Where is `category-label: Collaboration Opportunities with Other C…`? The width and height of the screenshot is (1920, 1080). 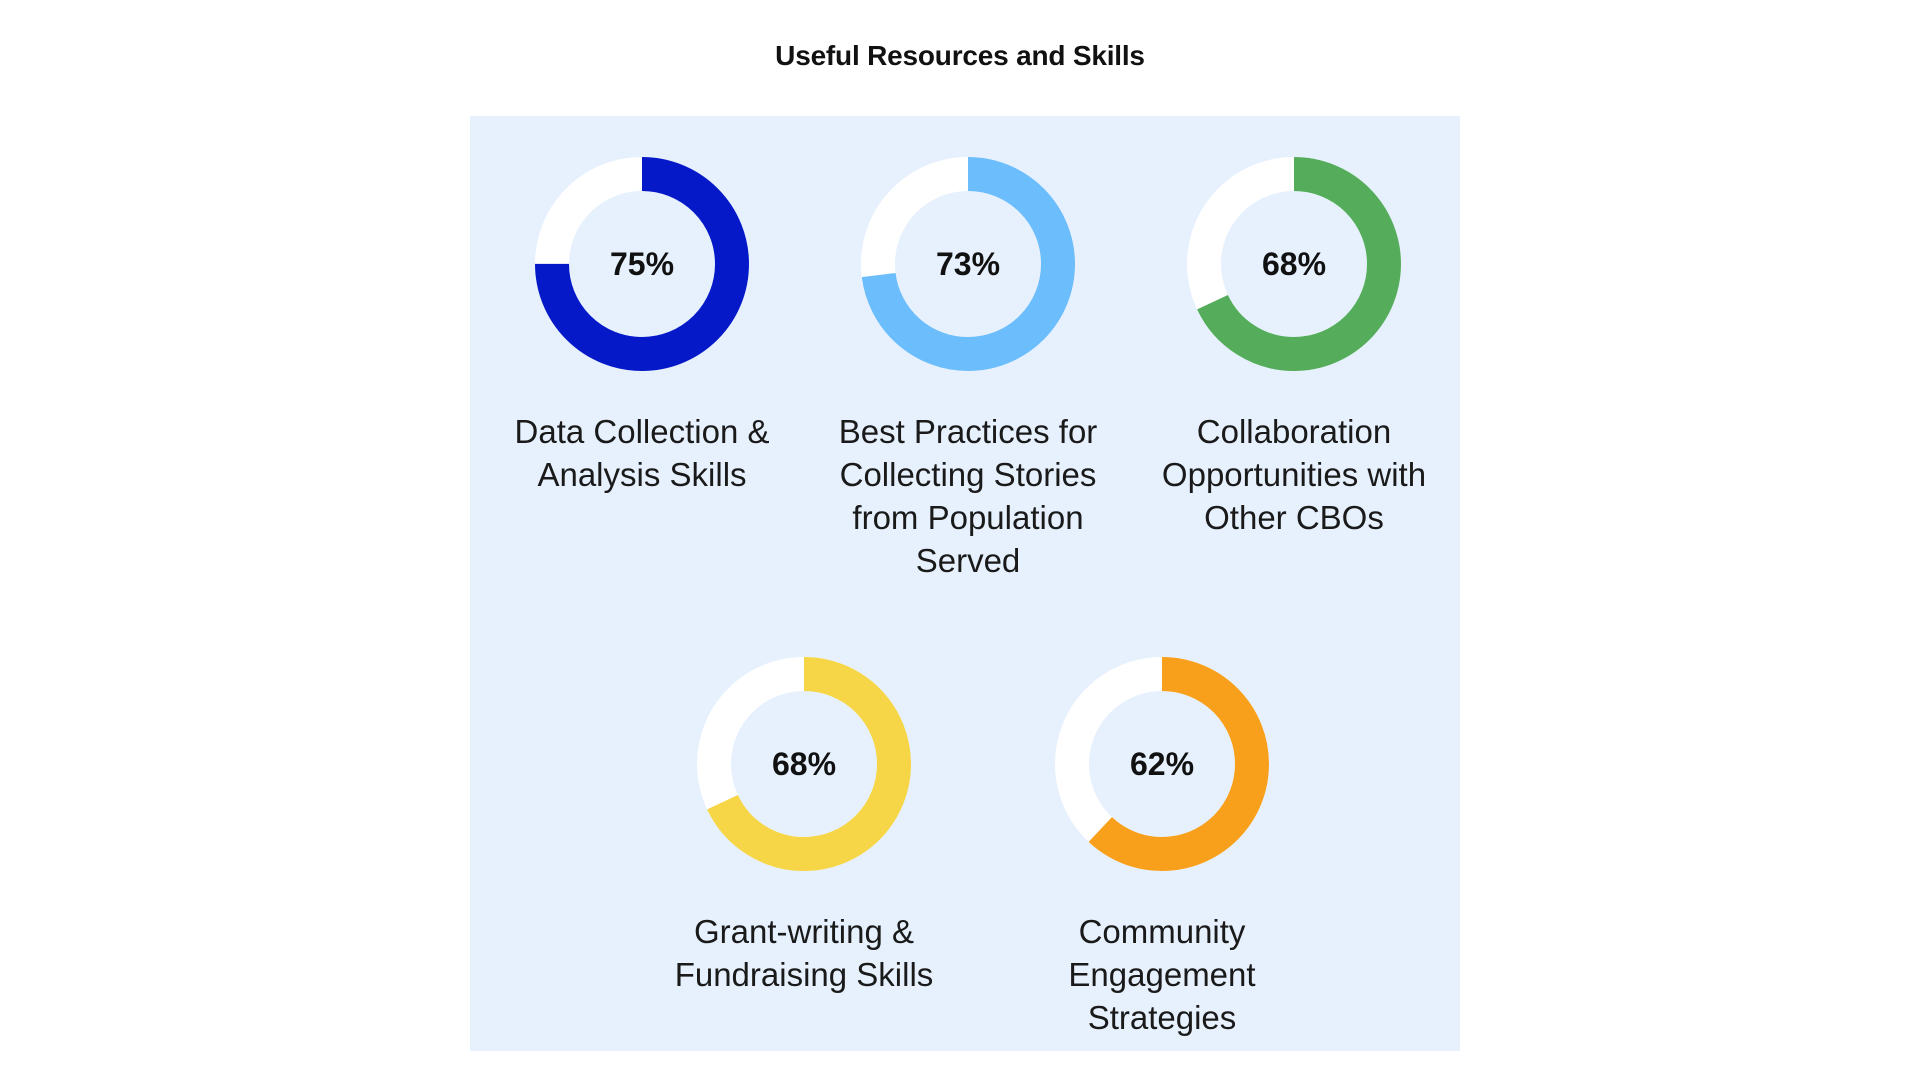
category-label: Collaboration Opportunities with Other C… is located at coordinates (1294, 474).